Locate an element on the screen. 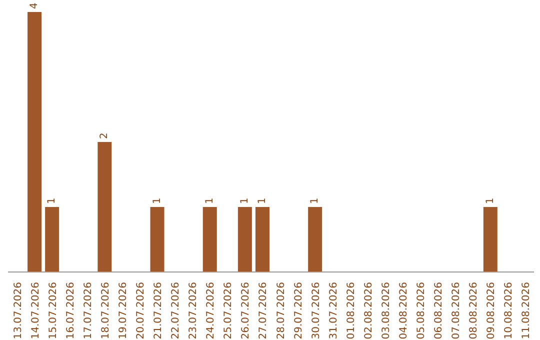  x-tick-label: 06.08.2026 is located at coordinates (439, 311).